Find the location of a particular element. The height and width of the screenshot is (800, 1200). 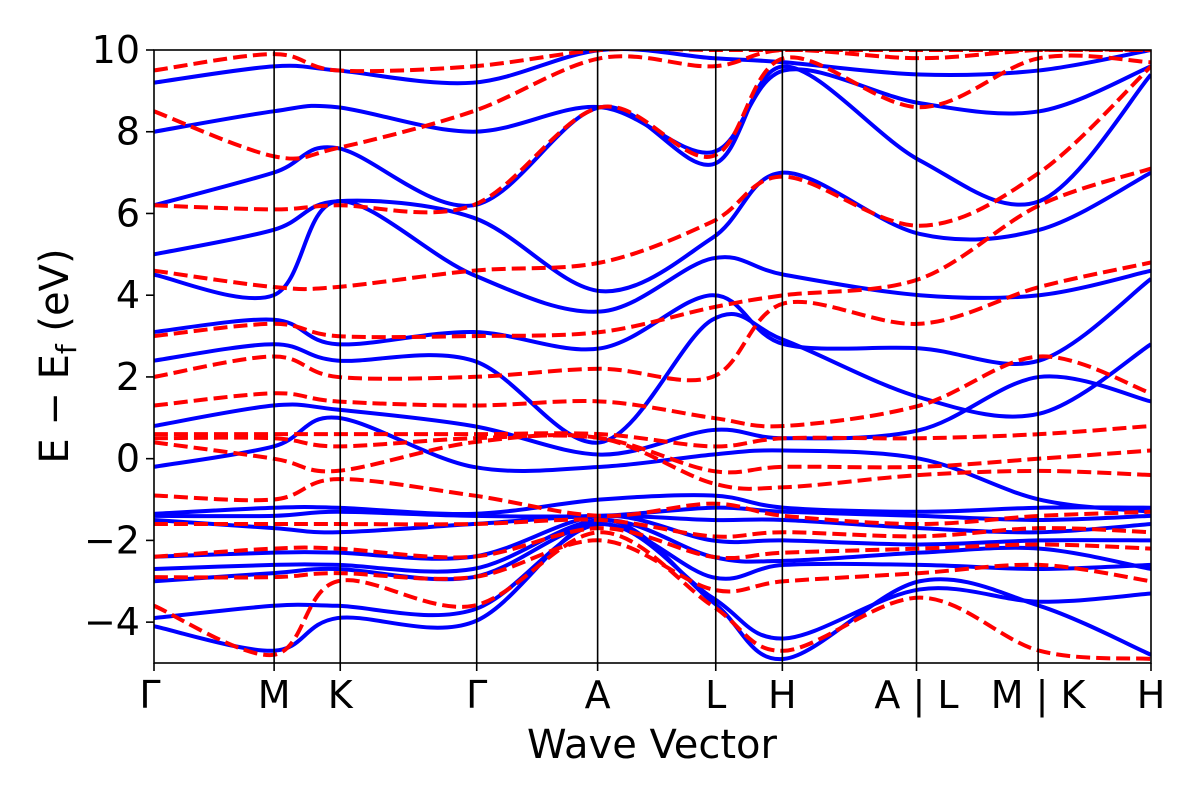

x-tick-label: A is located at coordinates (598, 695).